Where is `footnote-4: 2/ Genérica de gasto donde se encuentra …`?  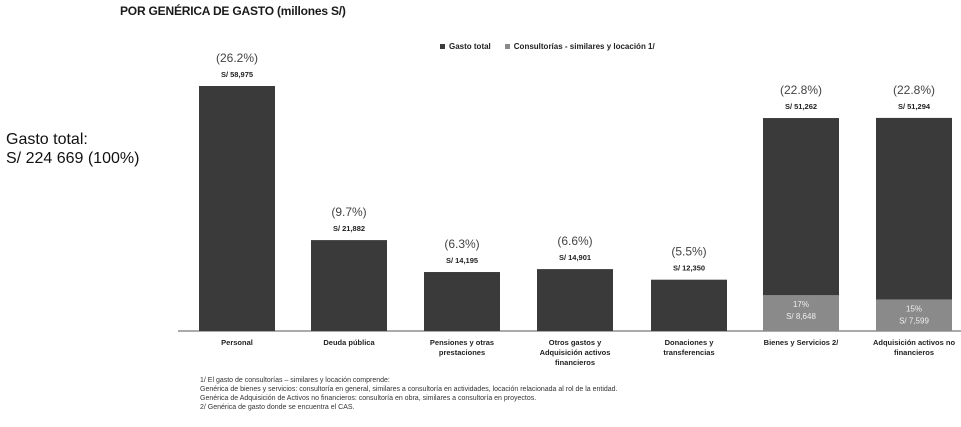
footnote-4: 2/ Genérica de gasto donde se encuentra … is located at coordinates (277, 407).